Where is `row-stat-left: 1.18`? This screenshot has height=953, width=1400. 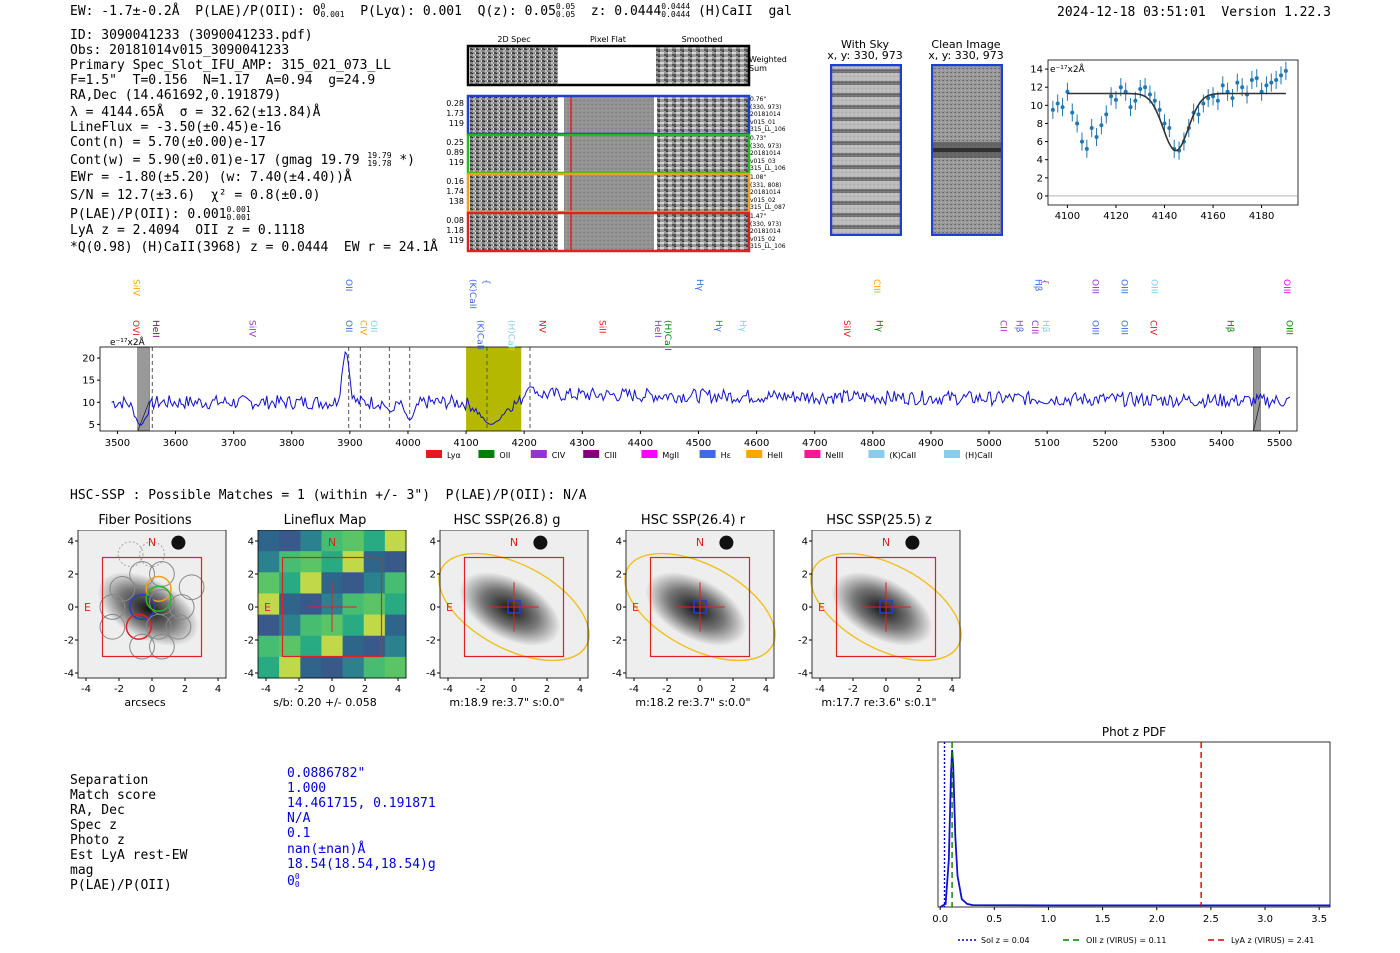 row-stat-left: 1.18 is located at coordinates (455, 230).